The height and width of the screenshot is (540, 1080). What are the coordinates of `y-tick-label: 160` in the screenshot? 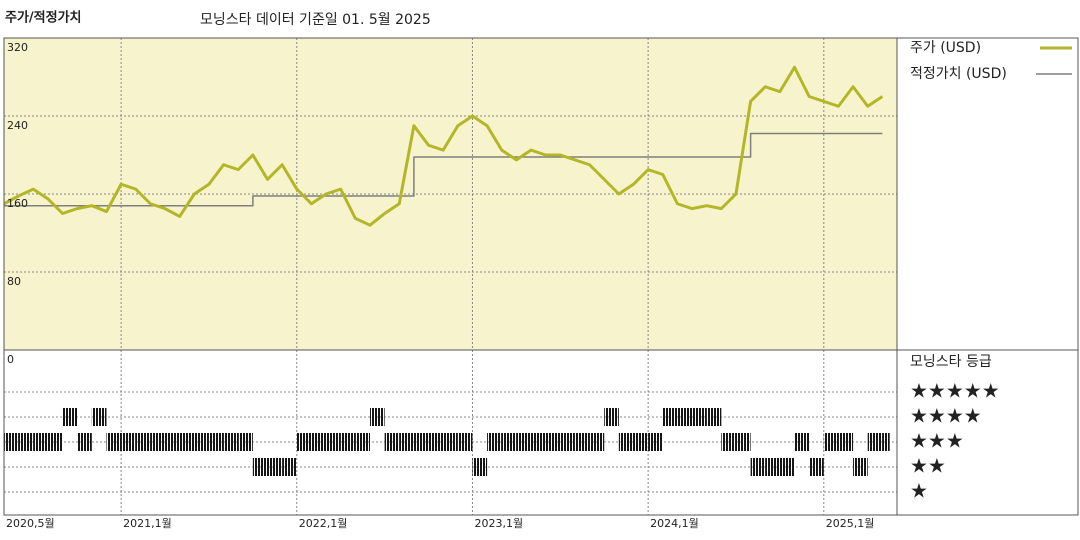 It's located at (17, 203).